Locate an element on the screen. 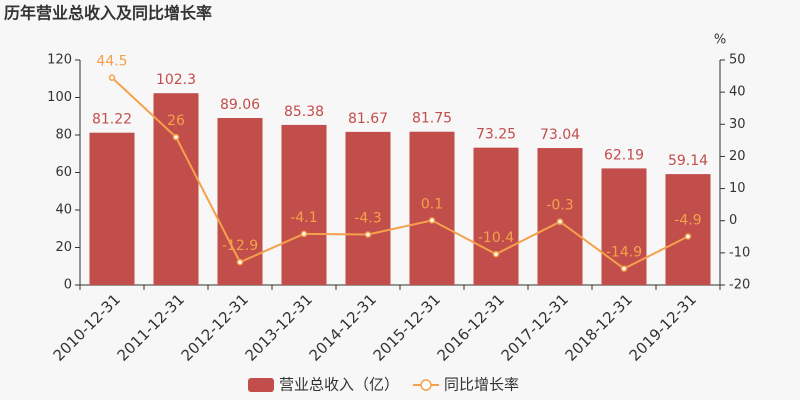 Image resolution: width=800 pixels, height=400 pixels. legend-label: 营业总收入（亿） is located at coordinates (339, 385).